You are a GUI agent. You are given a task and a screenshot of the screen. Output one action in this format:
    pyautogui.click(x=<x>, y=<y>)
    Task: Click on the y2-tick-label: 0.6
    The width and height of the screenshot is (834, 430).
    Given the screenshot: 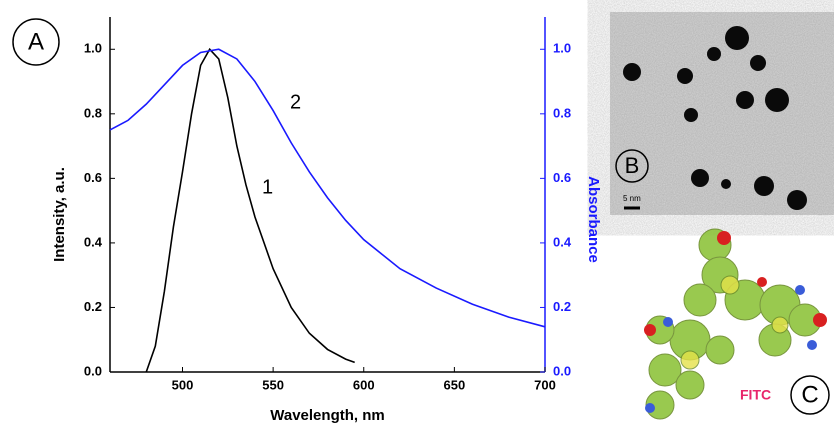 What is the action you would take?
    pyautogui.click(x=562, y=177)
    